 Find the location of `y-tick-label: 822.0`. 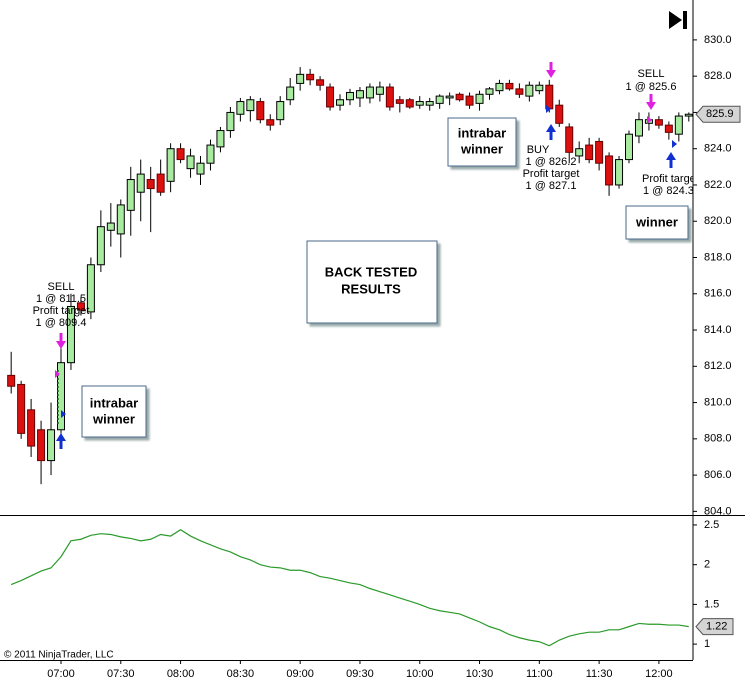

y-tick-label: 822.0 is located at coordinates (718, 185).